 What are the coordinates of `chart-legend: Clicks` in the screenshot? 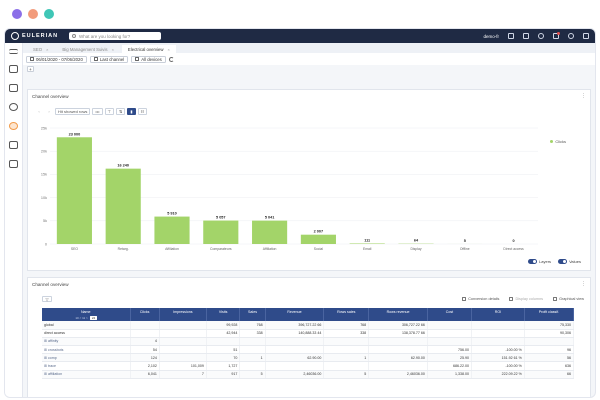 It's located at (557, 141).